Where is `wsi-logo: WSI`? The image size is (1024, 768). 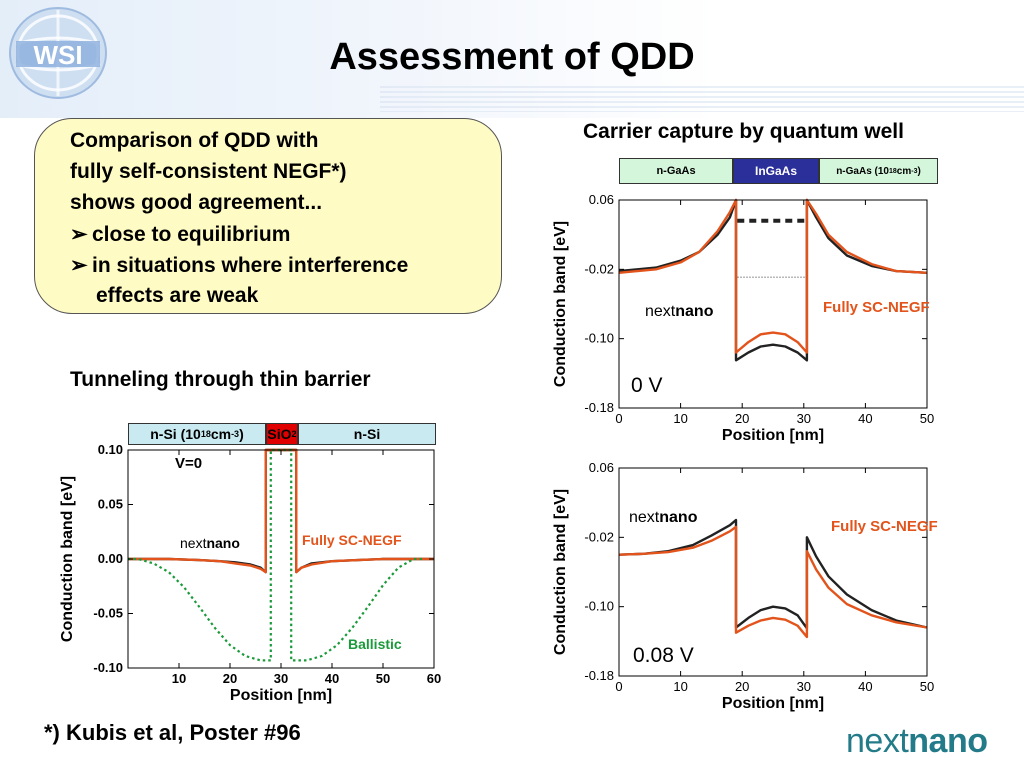
wsi-logo: WSI is located at coordinates (58, 53).